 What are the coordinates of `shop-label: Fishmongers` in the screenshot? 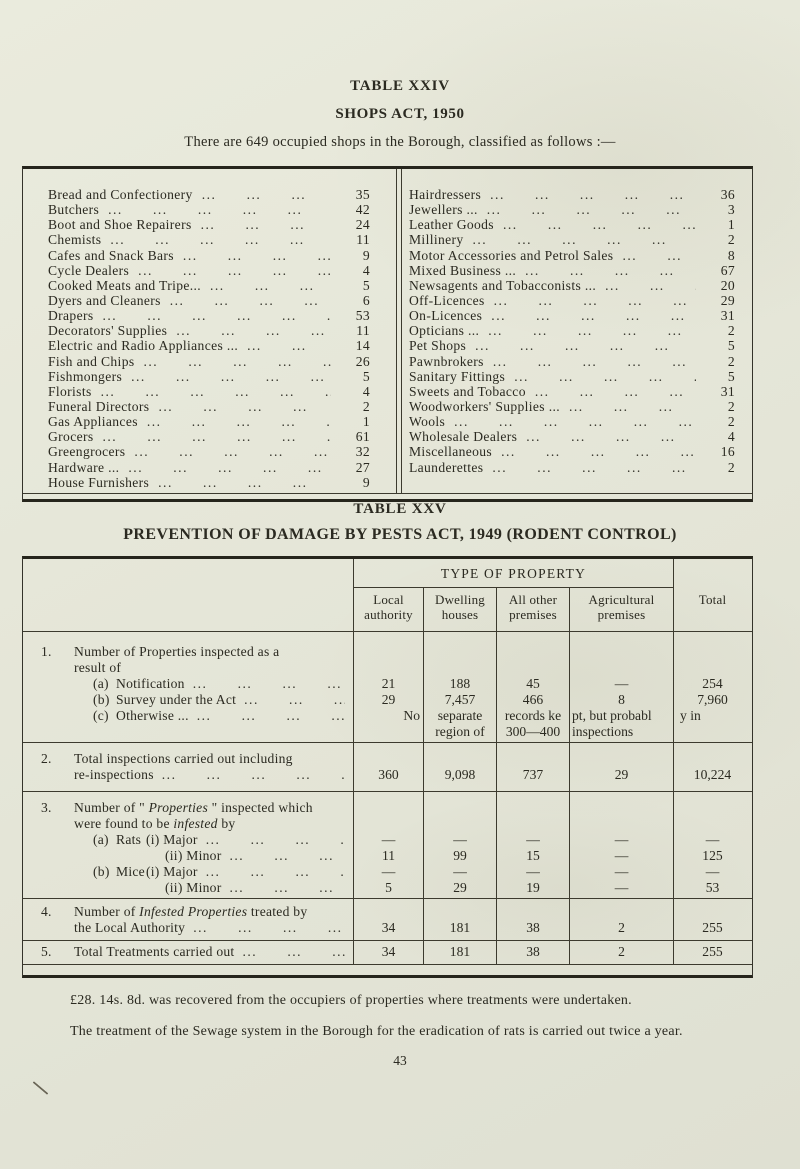 It's located at (85, 376).